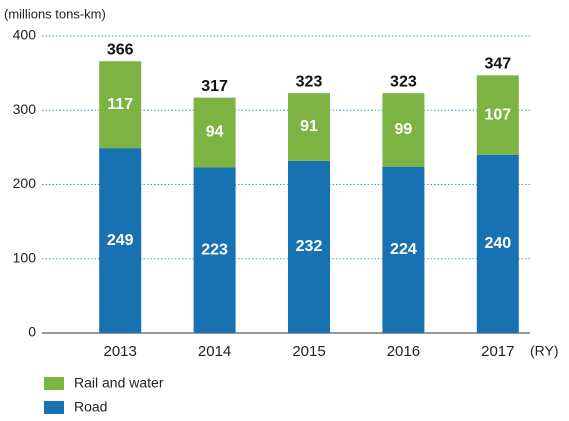 The height and width of the screenshot is (421, 569). I want to click on y-tick-label: 100, so click(25, 257).